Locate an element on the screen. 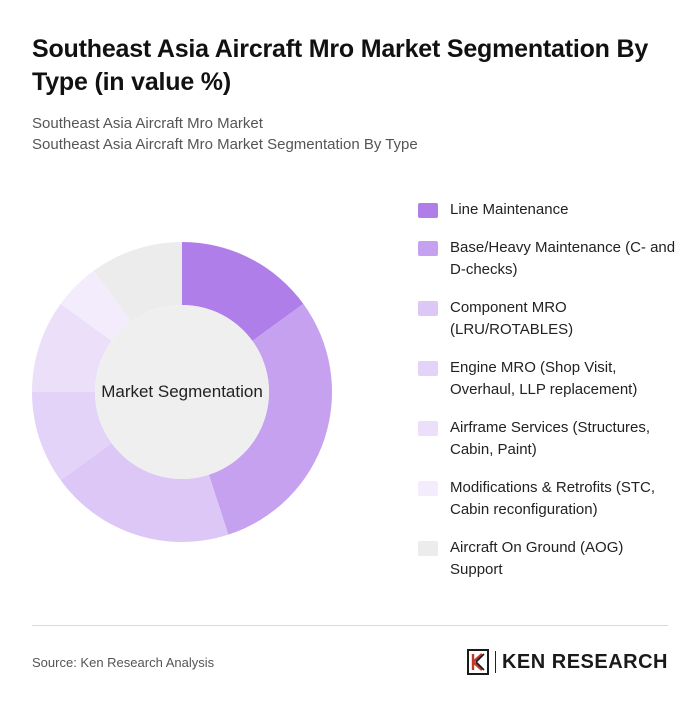 This screenshot has height=711, width=700. ken-research-logo-icon is located at coordinates (477, 662).